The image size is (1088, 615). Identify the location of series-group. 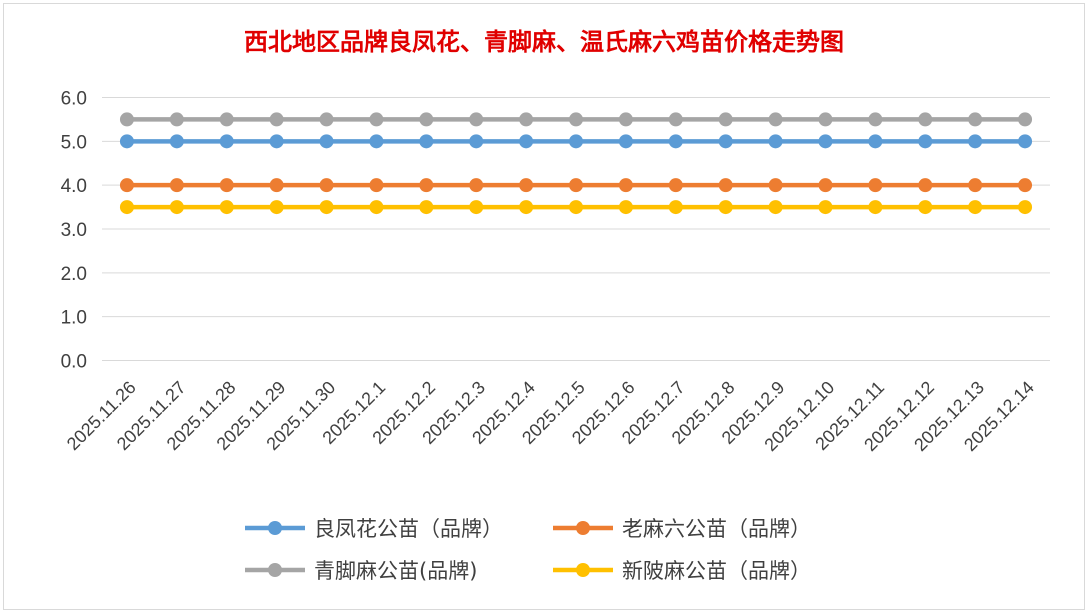
(576, 163).